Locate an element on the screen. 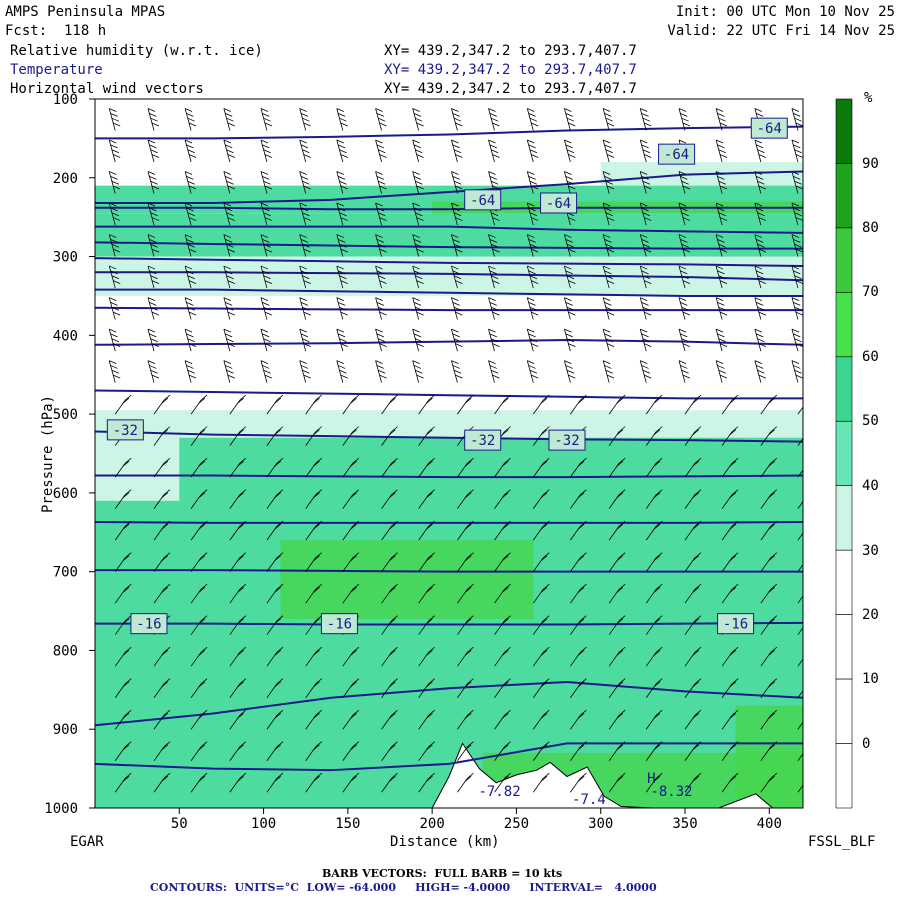 Image resolution: width=900 pixels, height=900 pixels. y-tick-label: 500 is located at coordinates (65, 415).